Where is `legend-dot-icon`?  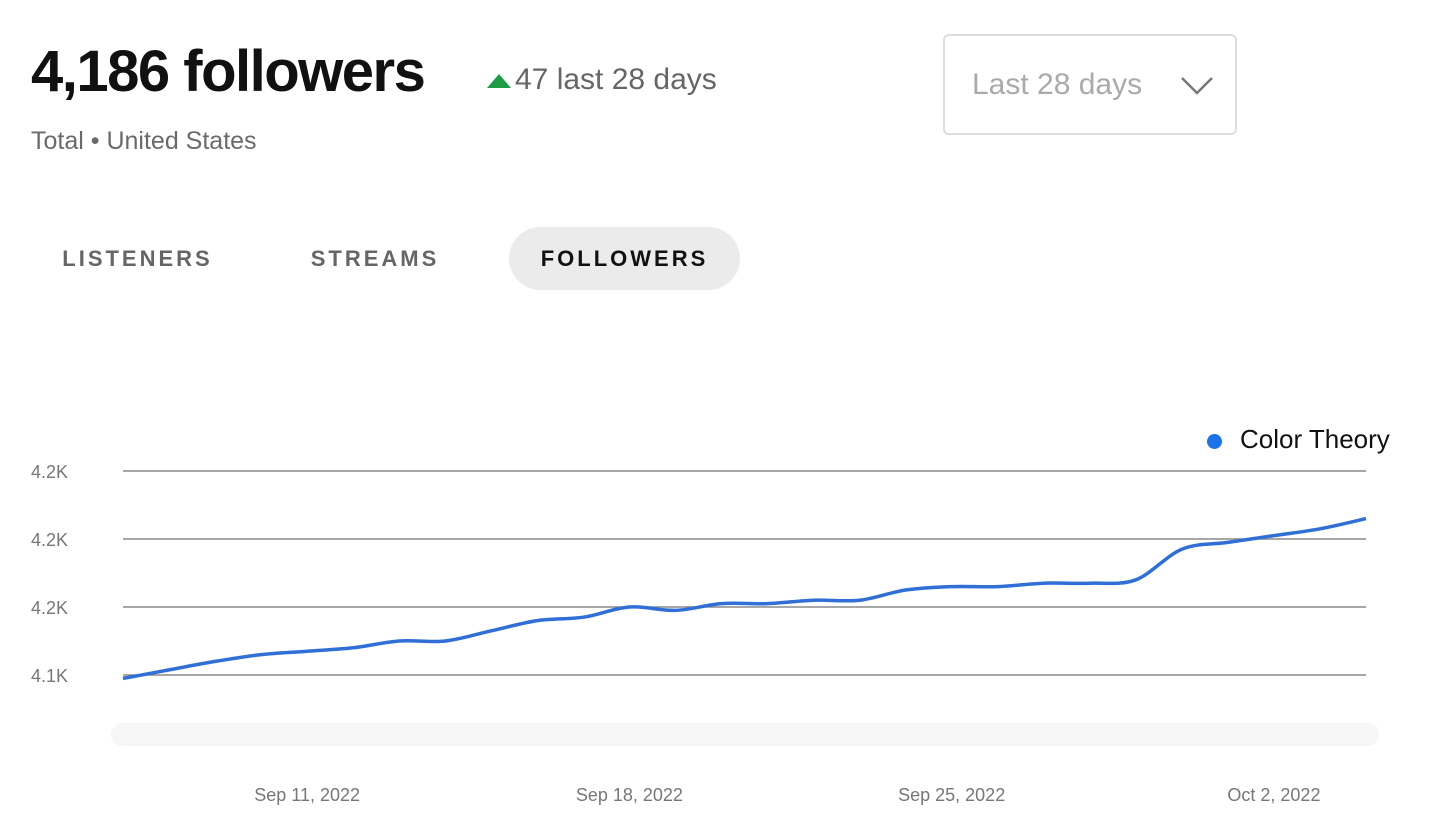 legend-dot-icon is located at coordinates (1214, 441).